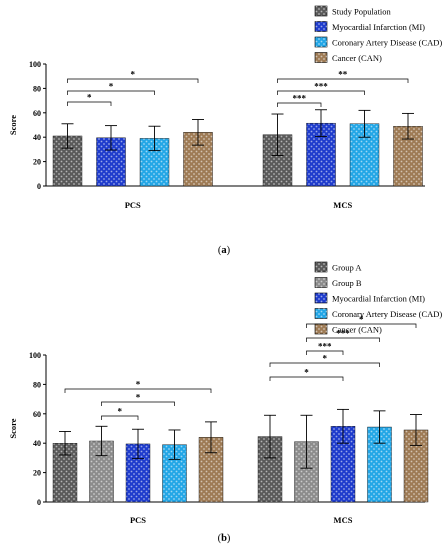  I want to click on legend-label: Group B, so click(347, 283).